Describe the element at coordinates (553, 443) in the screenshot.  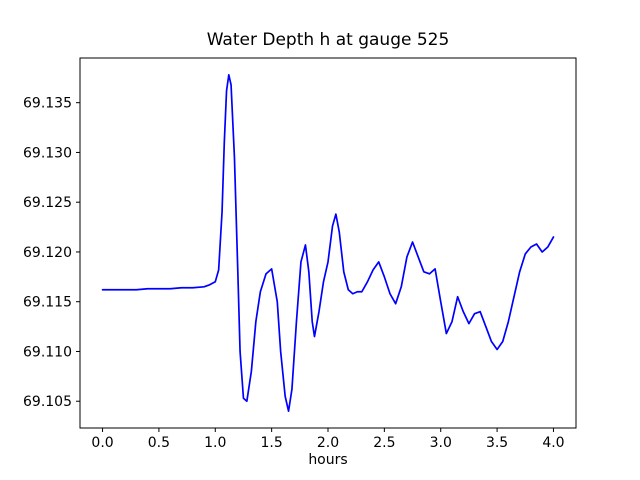
I see `x-tick-label: 4.0` at that location.